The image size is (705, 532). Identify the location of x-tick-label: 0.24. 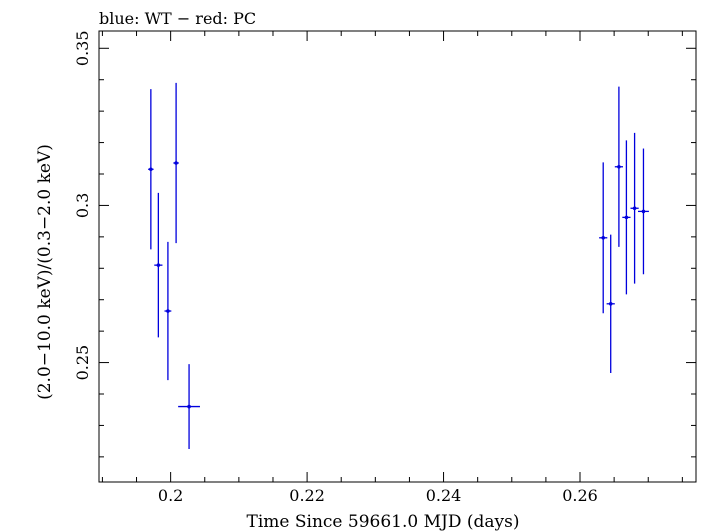
(444, 495).